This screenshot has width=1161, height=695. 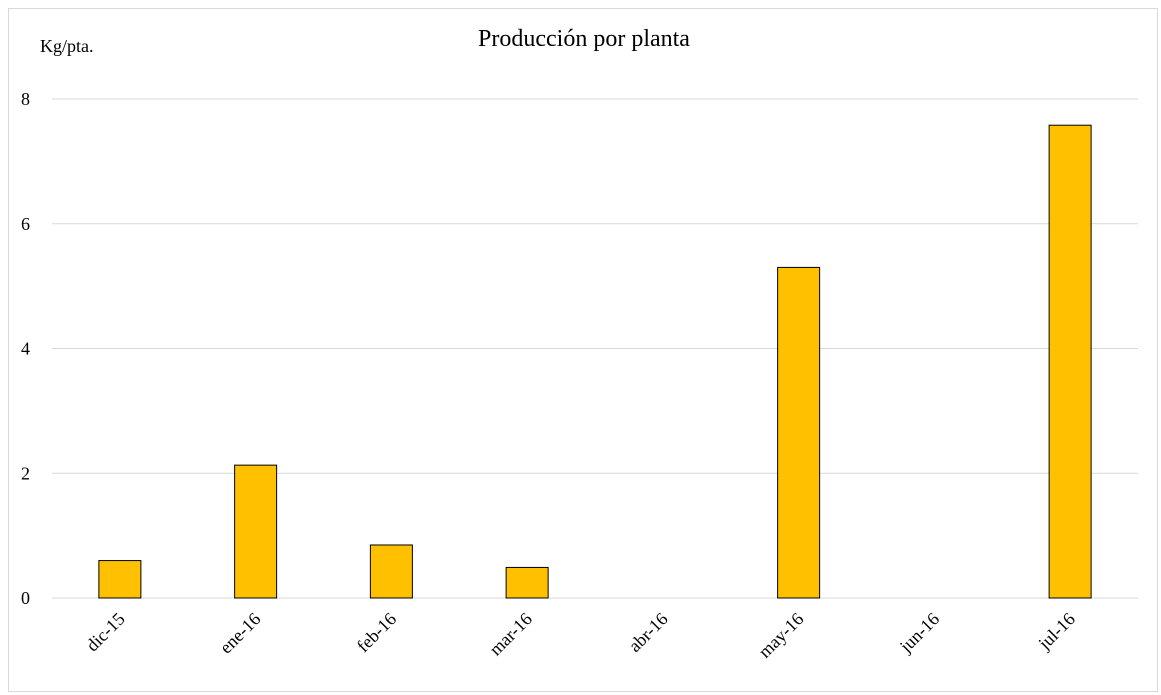 What do you see at coordinates (25, 224) in the screenshot?
I see `y-tick-label-3: 6` at bounding box center [25, 224].